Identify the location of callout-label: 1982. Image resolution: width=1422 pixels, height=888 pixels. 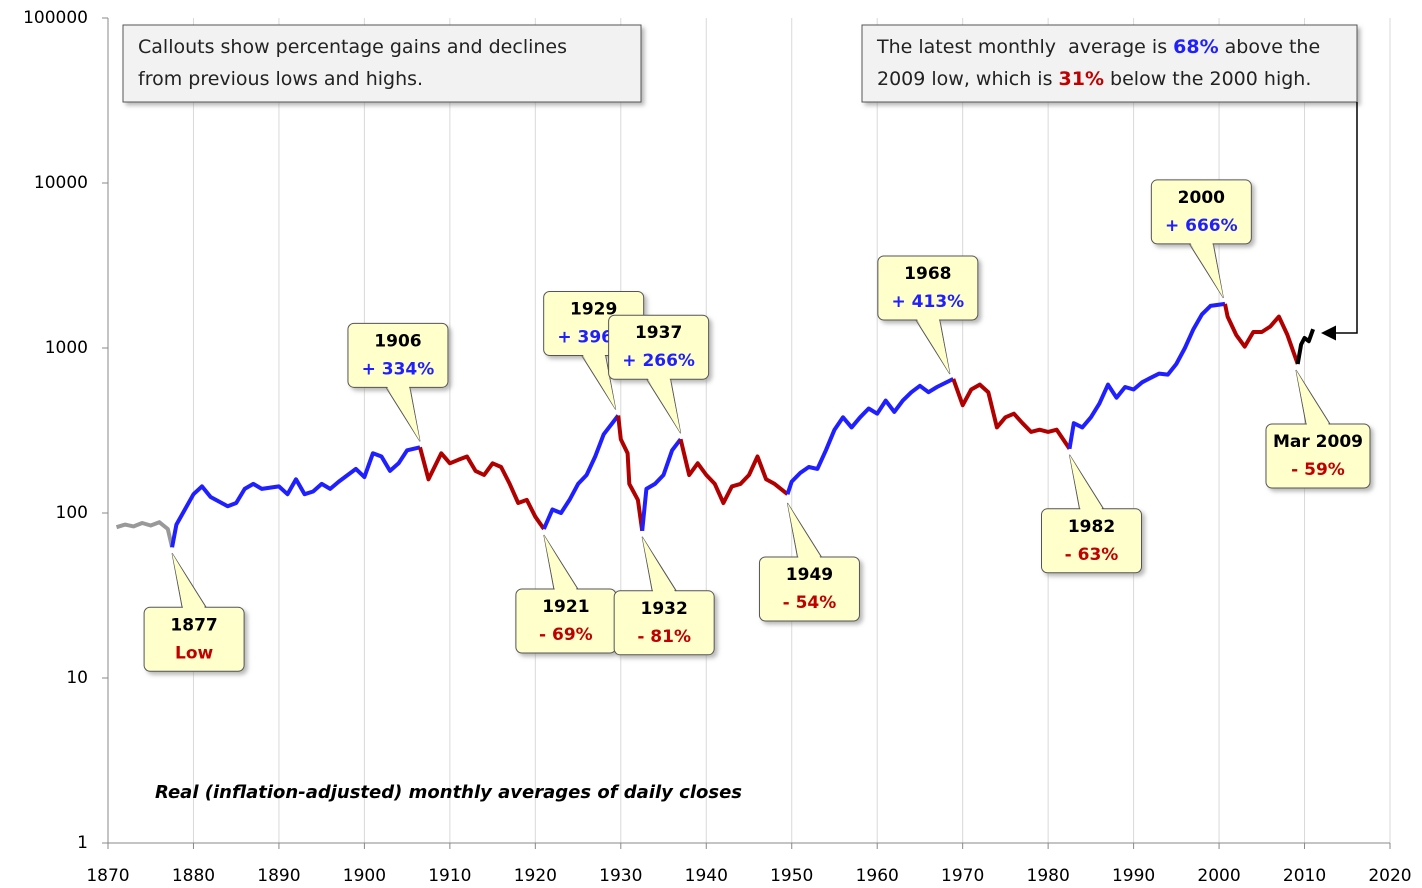
(1091, 527).